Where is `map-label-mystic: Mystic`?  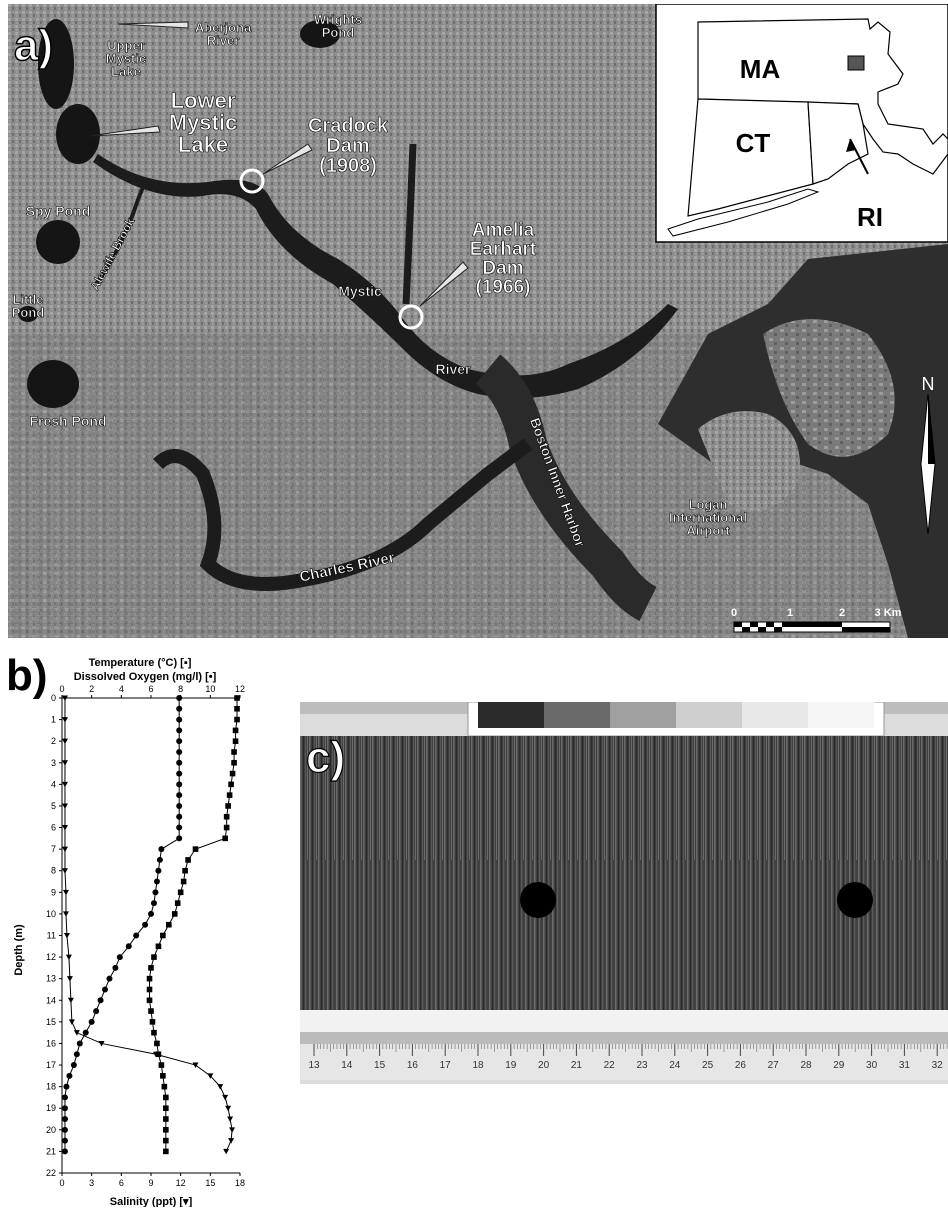
map-label-mystic: Mystic is located at coordinates (360, 291).